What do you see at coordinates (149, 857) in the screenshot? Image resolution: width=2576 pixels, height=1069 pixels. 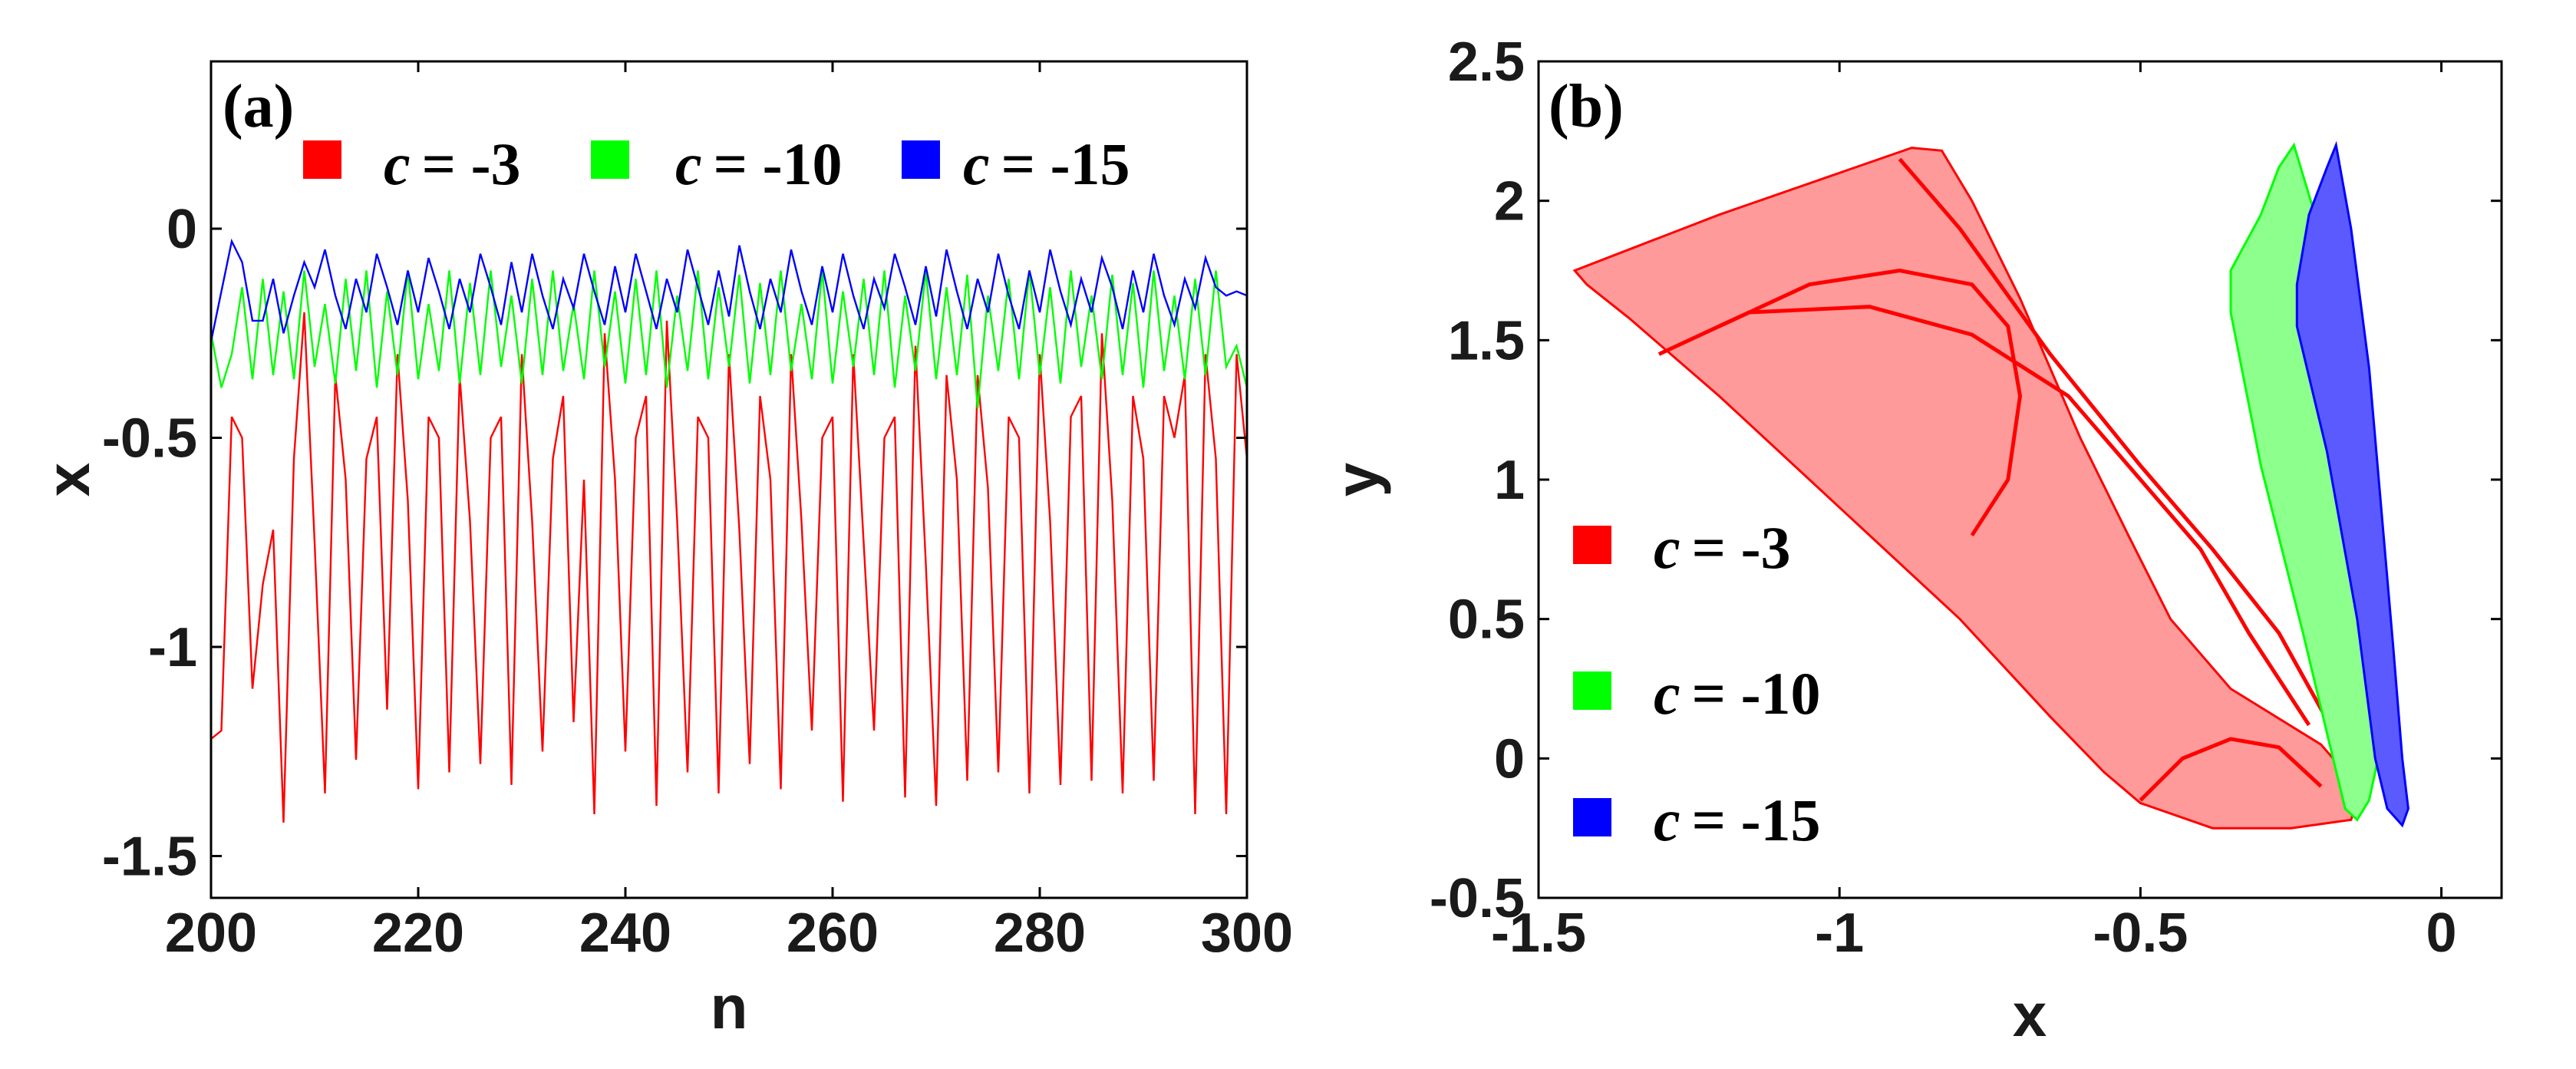 I see `y-tick-label: -1.5` at bounding box center [149, 857].